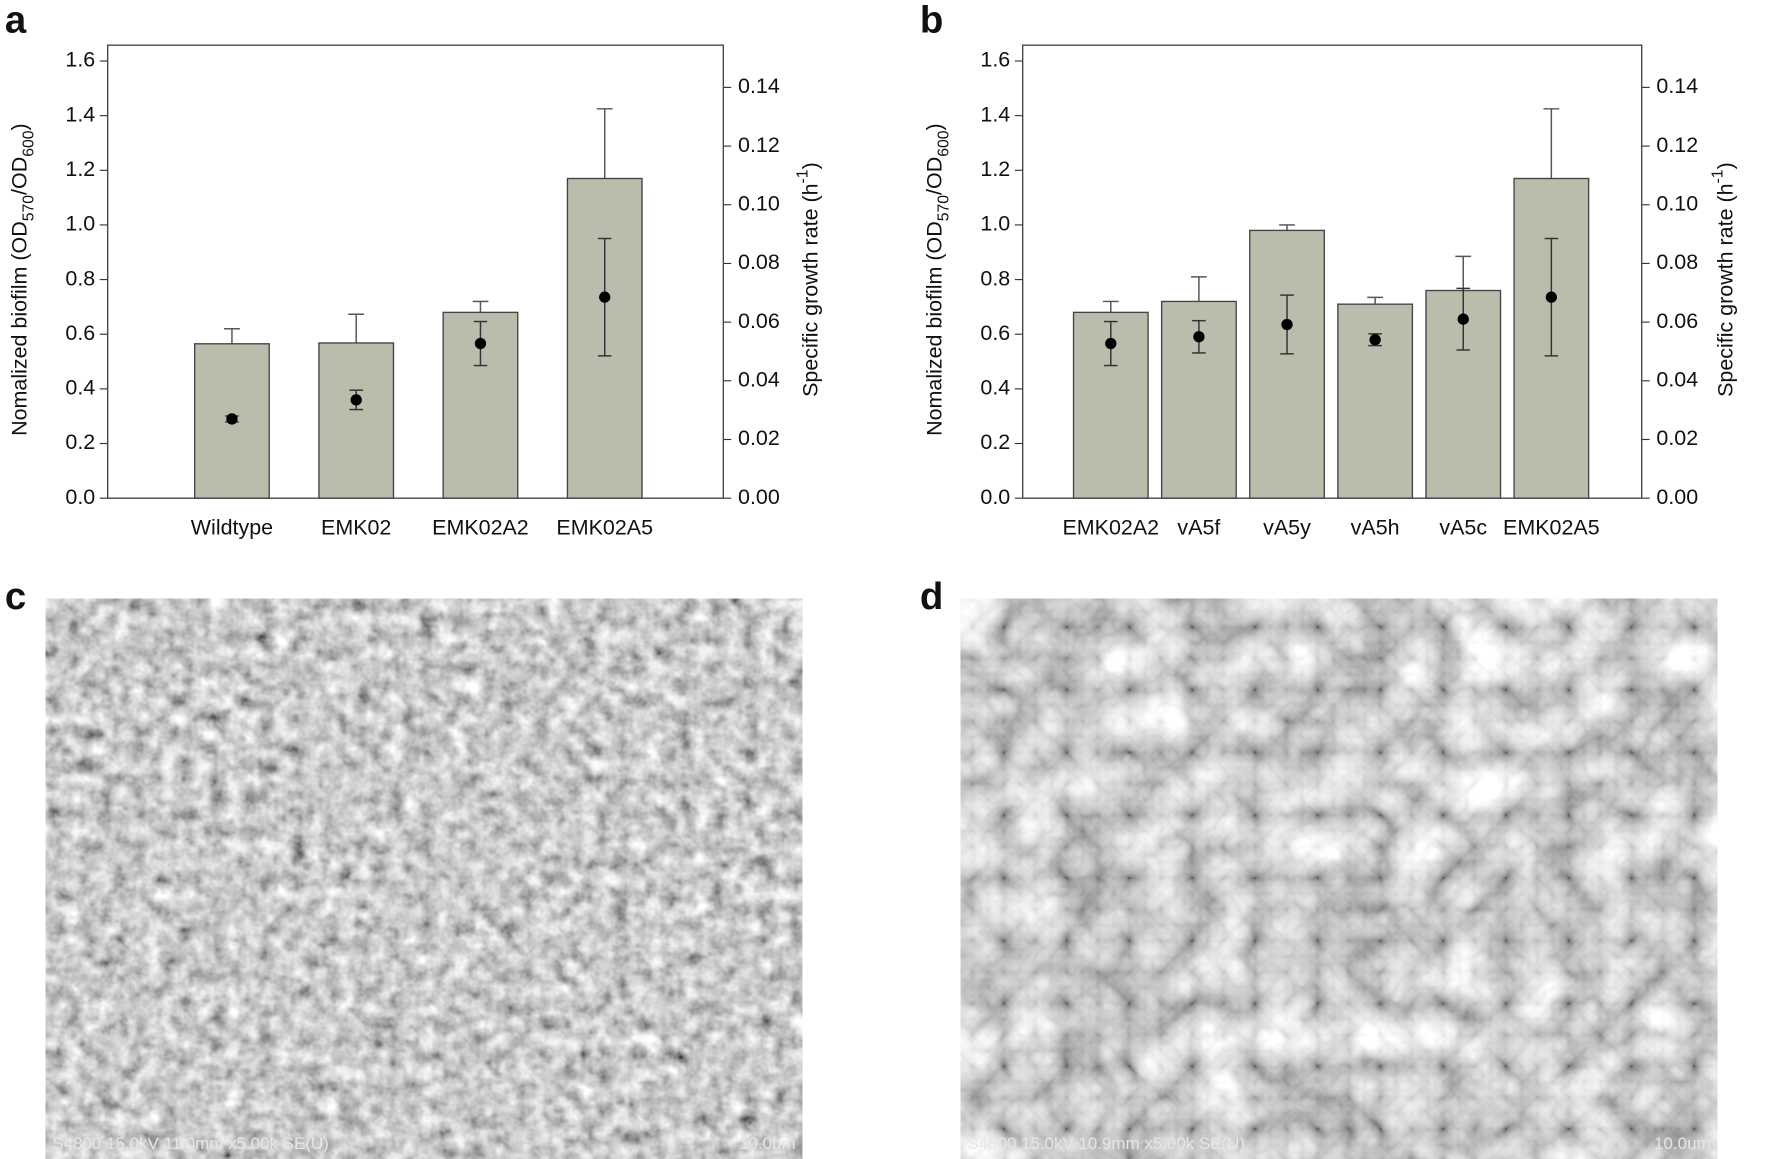 The height and width of the screenshot is (1159, 1772). Describe the element at coordinates (15, 596) in the screenshot. I see `panel-label: c` at that location.